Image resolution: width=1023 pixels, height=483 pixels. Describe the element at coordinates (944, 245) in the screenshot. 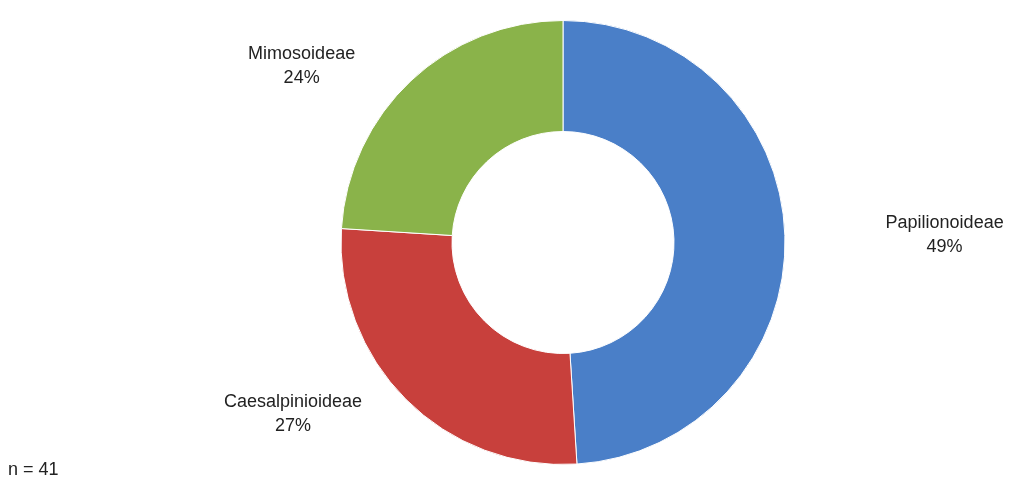

I see `data-label: 49%` at that location.